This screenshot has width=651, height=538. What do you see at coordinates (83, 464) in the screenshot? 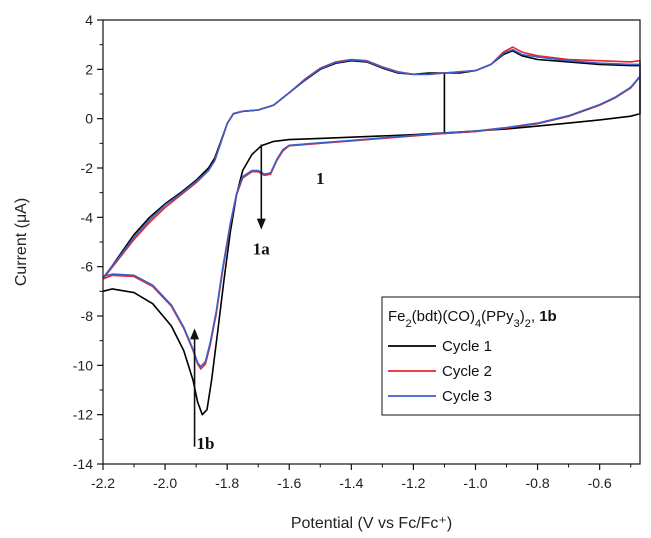
I see `y-tick-label: -14` at bounding box center [83, 464].